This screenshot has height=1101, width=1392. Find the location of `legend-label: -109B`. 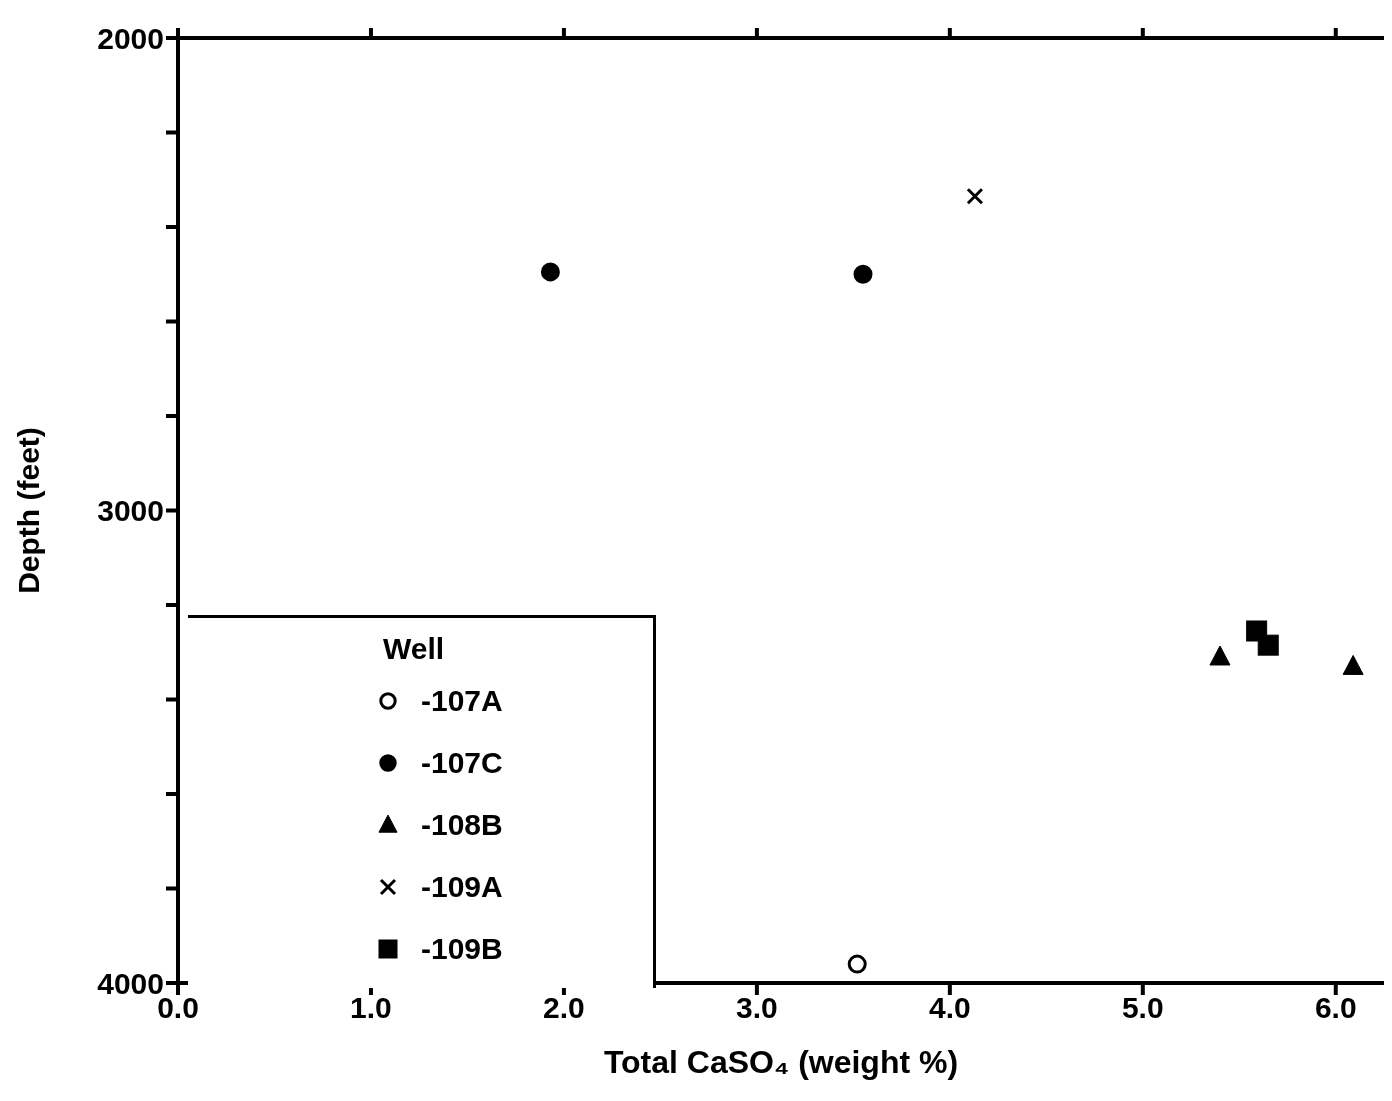

legend-label: -109B is located at coordinates (462, 949).